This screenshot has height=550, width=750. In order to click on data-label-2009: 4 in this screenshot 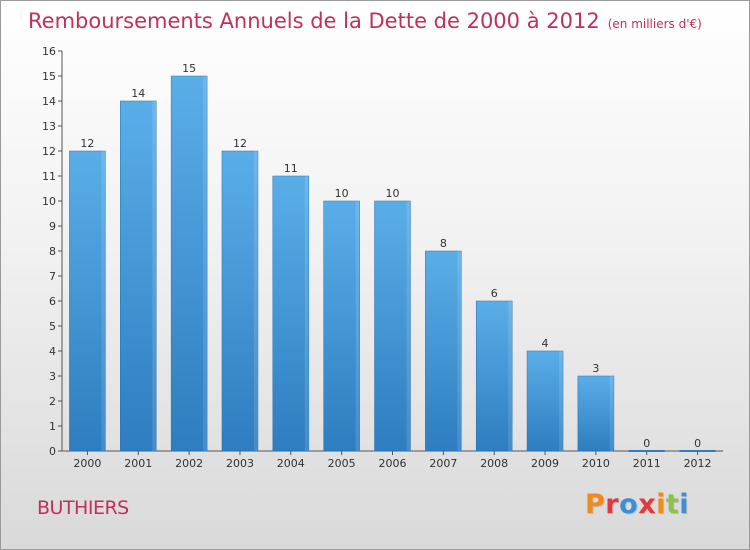, I will do `click(545, 343)`.